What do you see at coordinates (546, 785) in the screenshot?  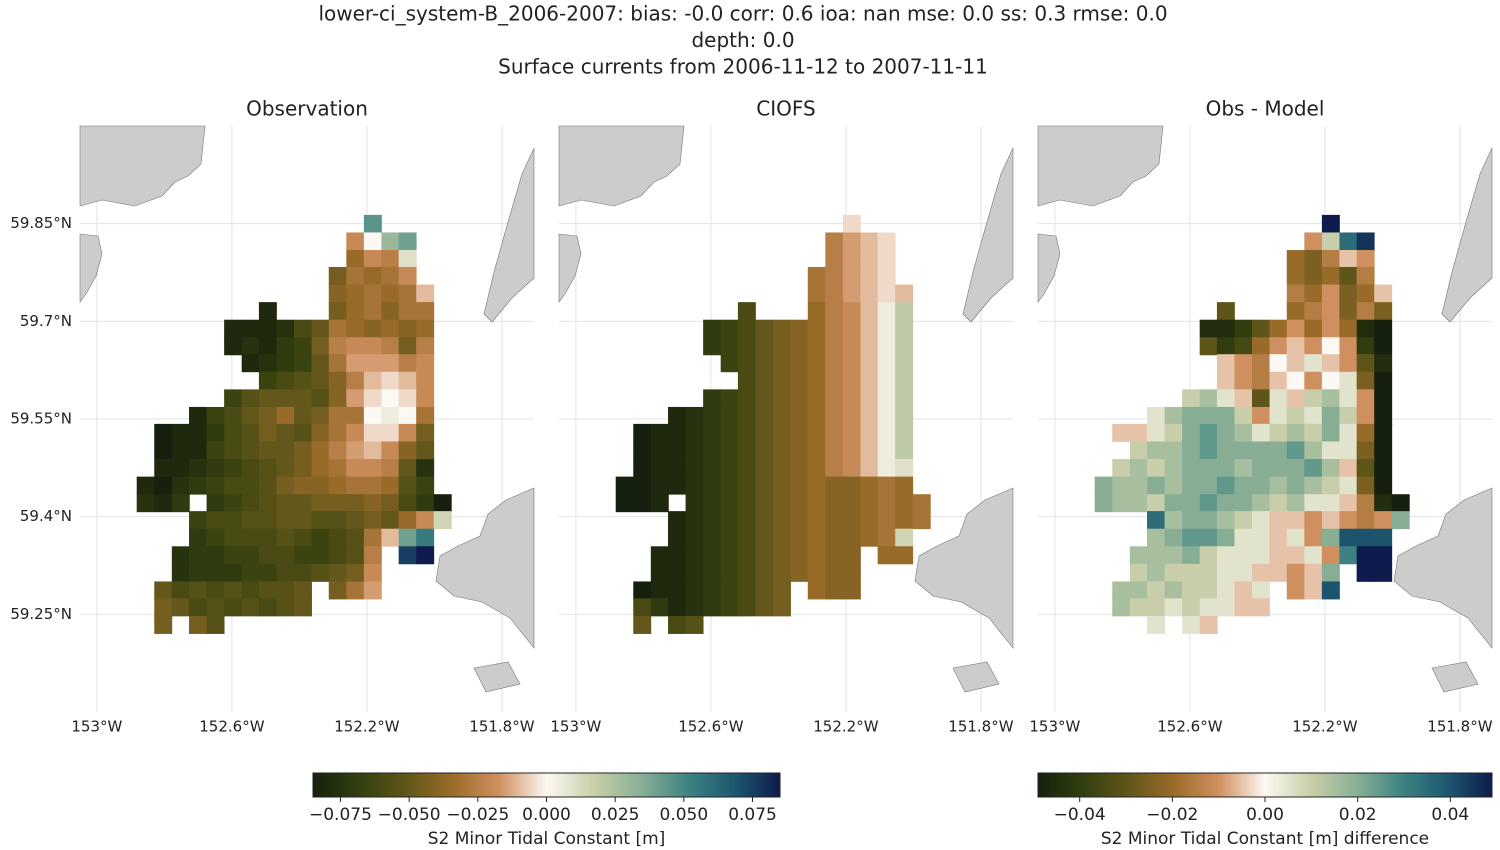 I see `colorbar` at bounding box center [546, 785].